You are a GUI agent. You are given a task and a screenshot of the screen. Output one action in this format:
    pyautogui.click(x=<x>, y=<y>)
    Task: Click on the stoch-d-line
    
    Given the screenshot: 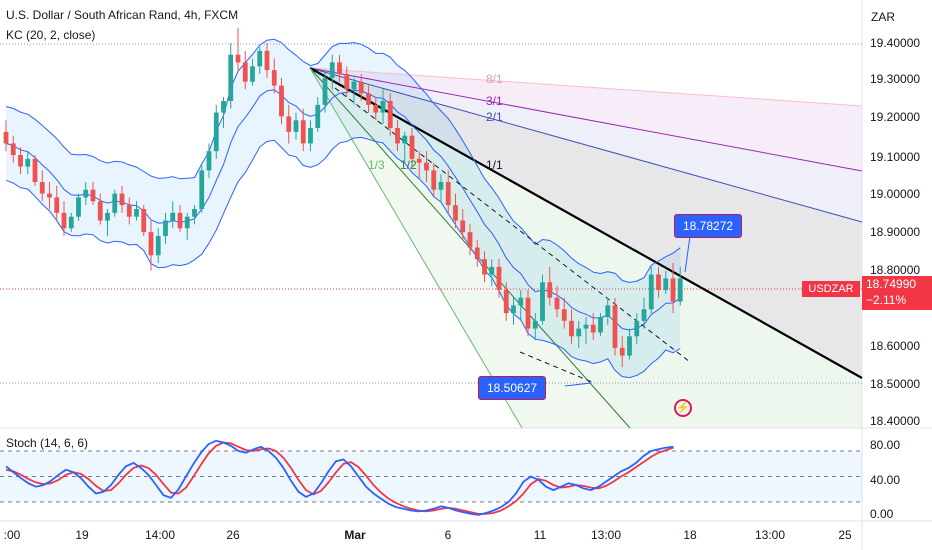 What is the action you would take?
    pyautogui.click(x=339, y=478)
    